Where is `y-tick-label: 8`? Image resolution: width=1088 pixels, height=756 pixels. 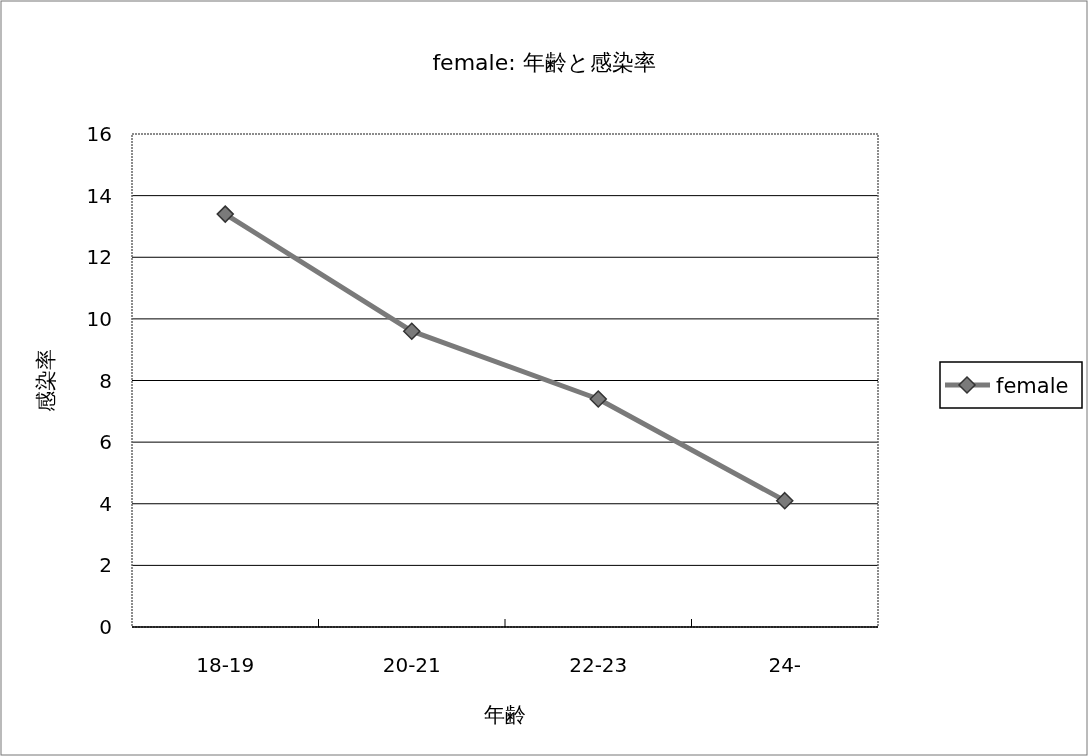
y-tick-label: 8 is located at coordinates (105, 380).